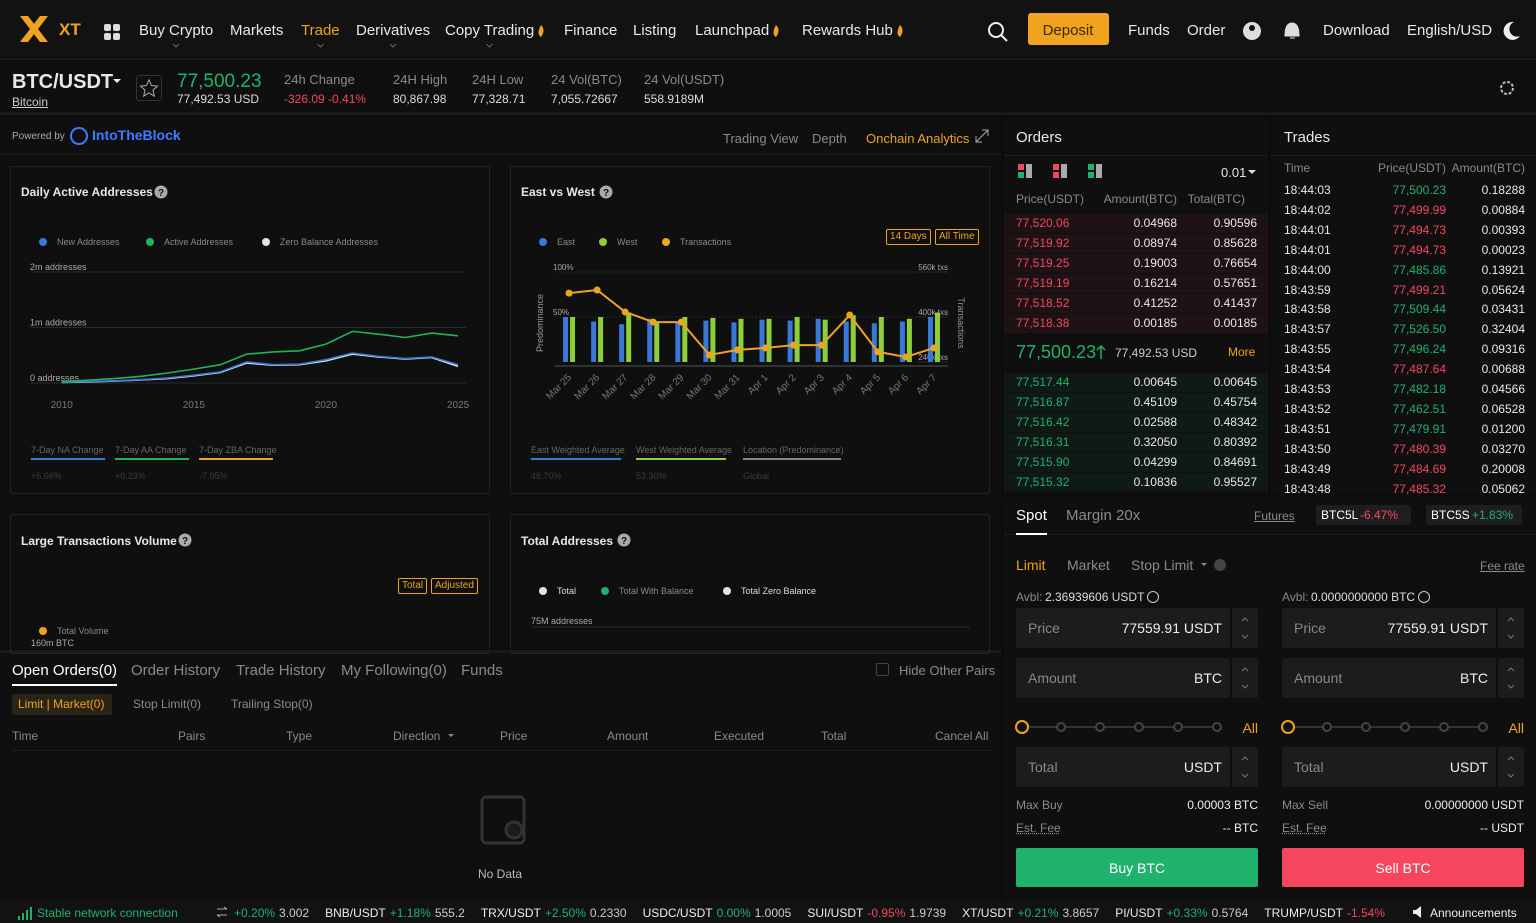 Image resolution: width=1536 pixels, height=923 pixels. Describe the element at coordinates (1473, 913) in the screenshot. I see `announcements-link: Announcements` at that location.